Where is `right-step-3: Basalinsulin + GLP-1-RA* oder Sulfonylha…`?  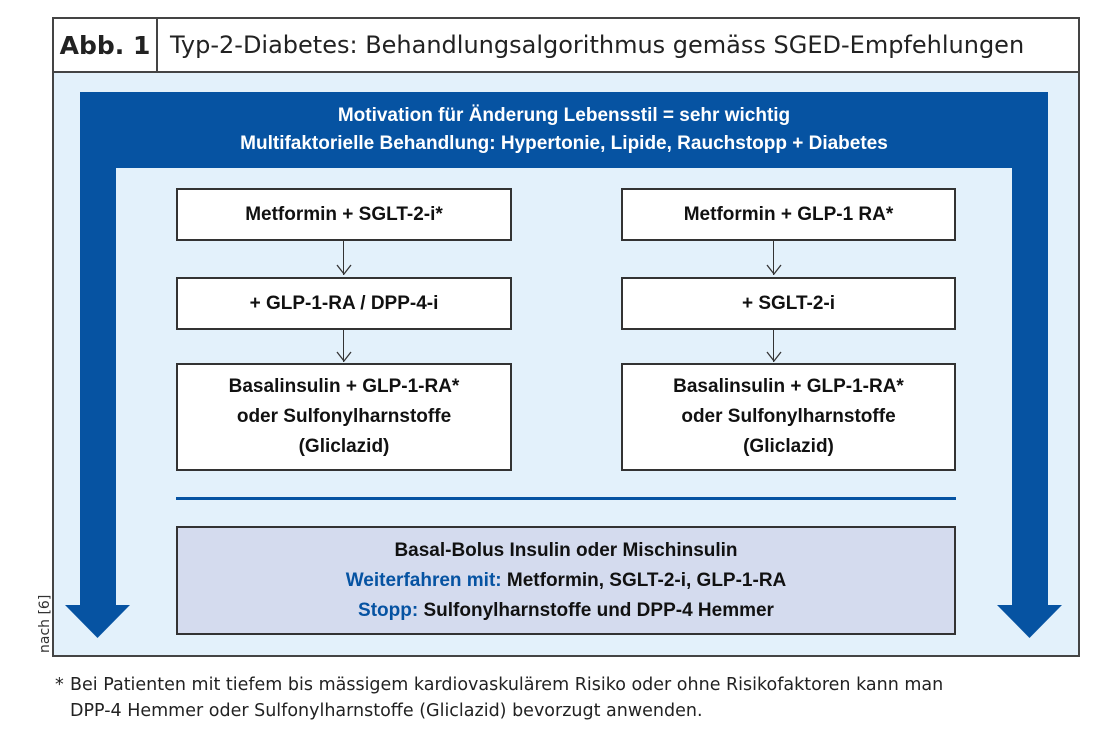 right-step-3: Basalinsulin + GLP-1-RA* oder Sulfonylha… is located at coordinates (788, 417).